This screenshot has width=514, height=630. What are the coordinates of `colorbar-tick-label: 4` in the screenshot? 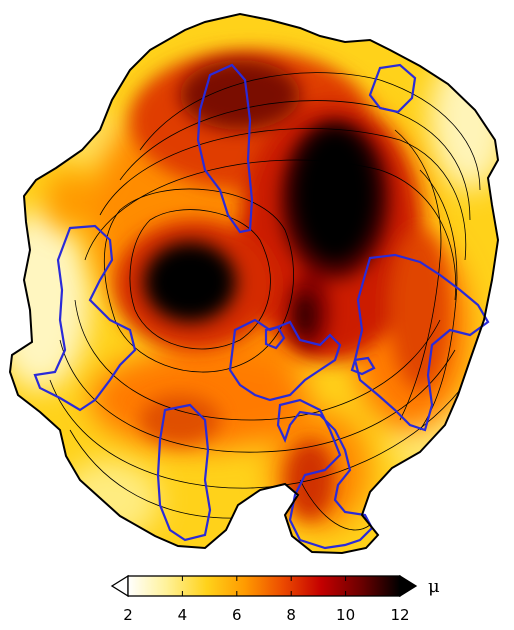 It's located at (183, 615).